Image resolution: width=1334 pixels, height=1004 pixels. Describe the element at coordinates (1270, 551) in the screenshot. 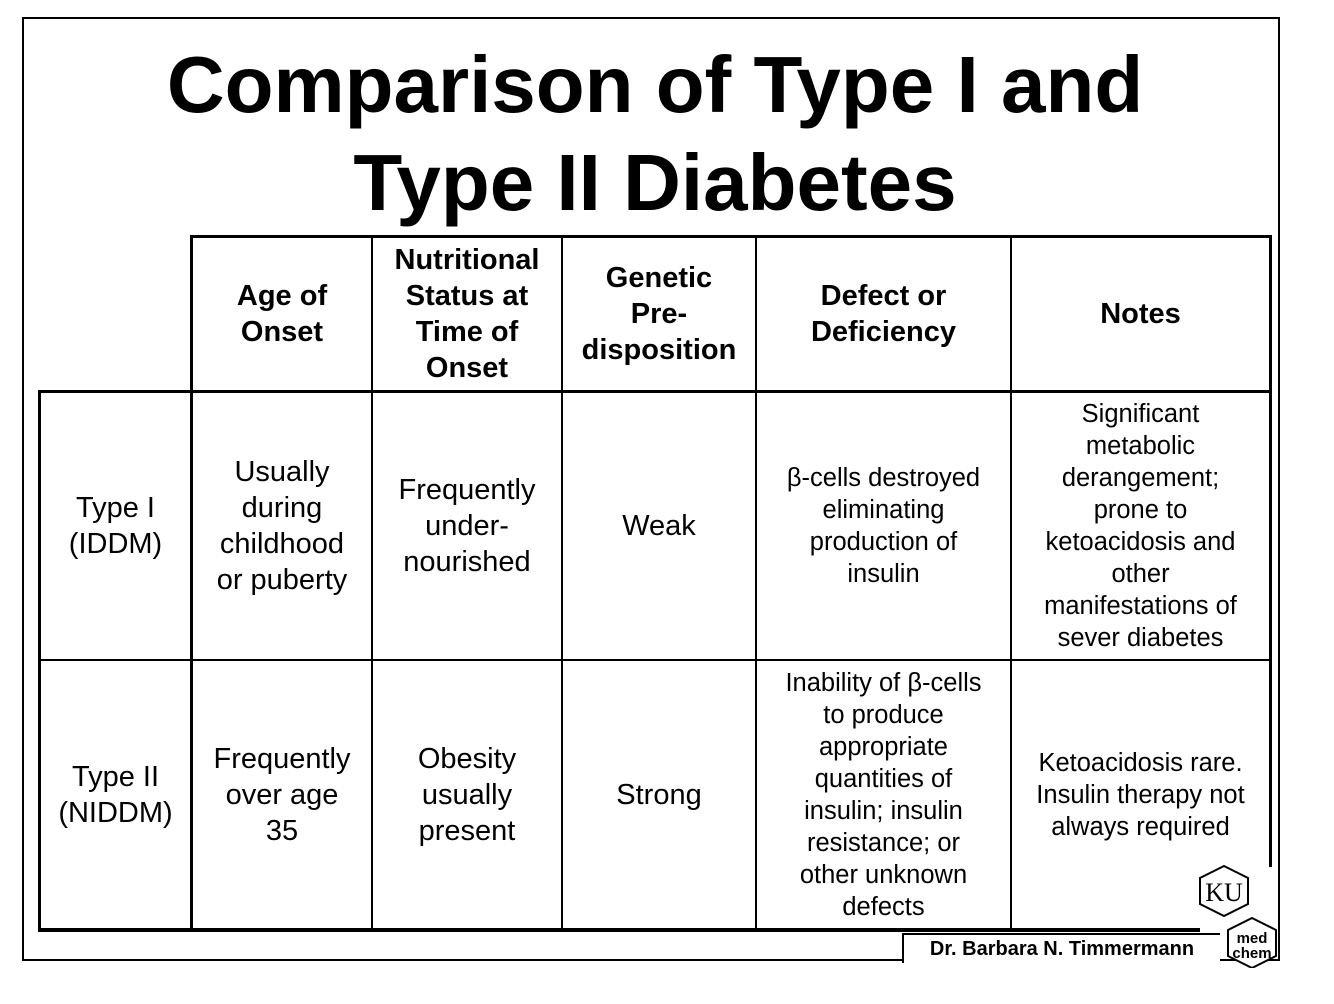

I see `table-right-rule` at that location.